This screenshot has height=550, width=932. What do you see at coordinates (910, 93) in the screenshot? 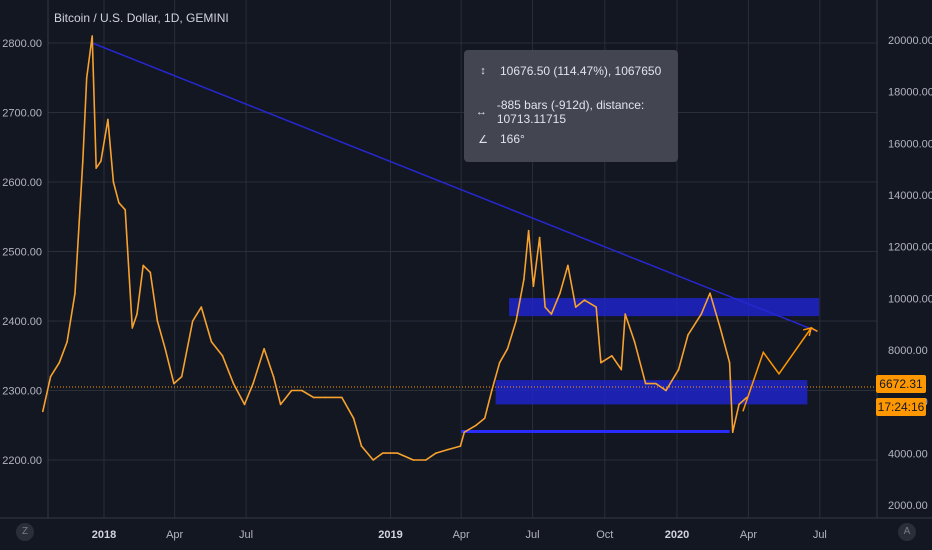
I see `right-axis-tick-label: 18000.00` at bounding box center [910, 93].